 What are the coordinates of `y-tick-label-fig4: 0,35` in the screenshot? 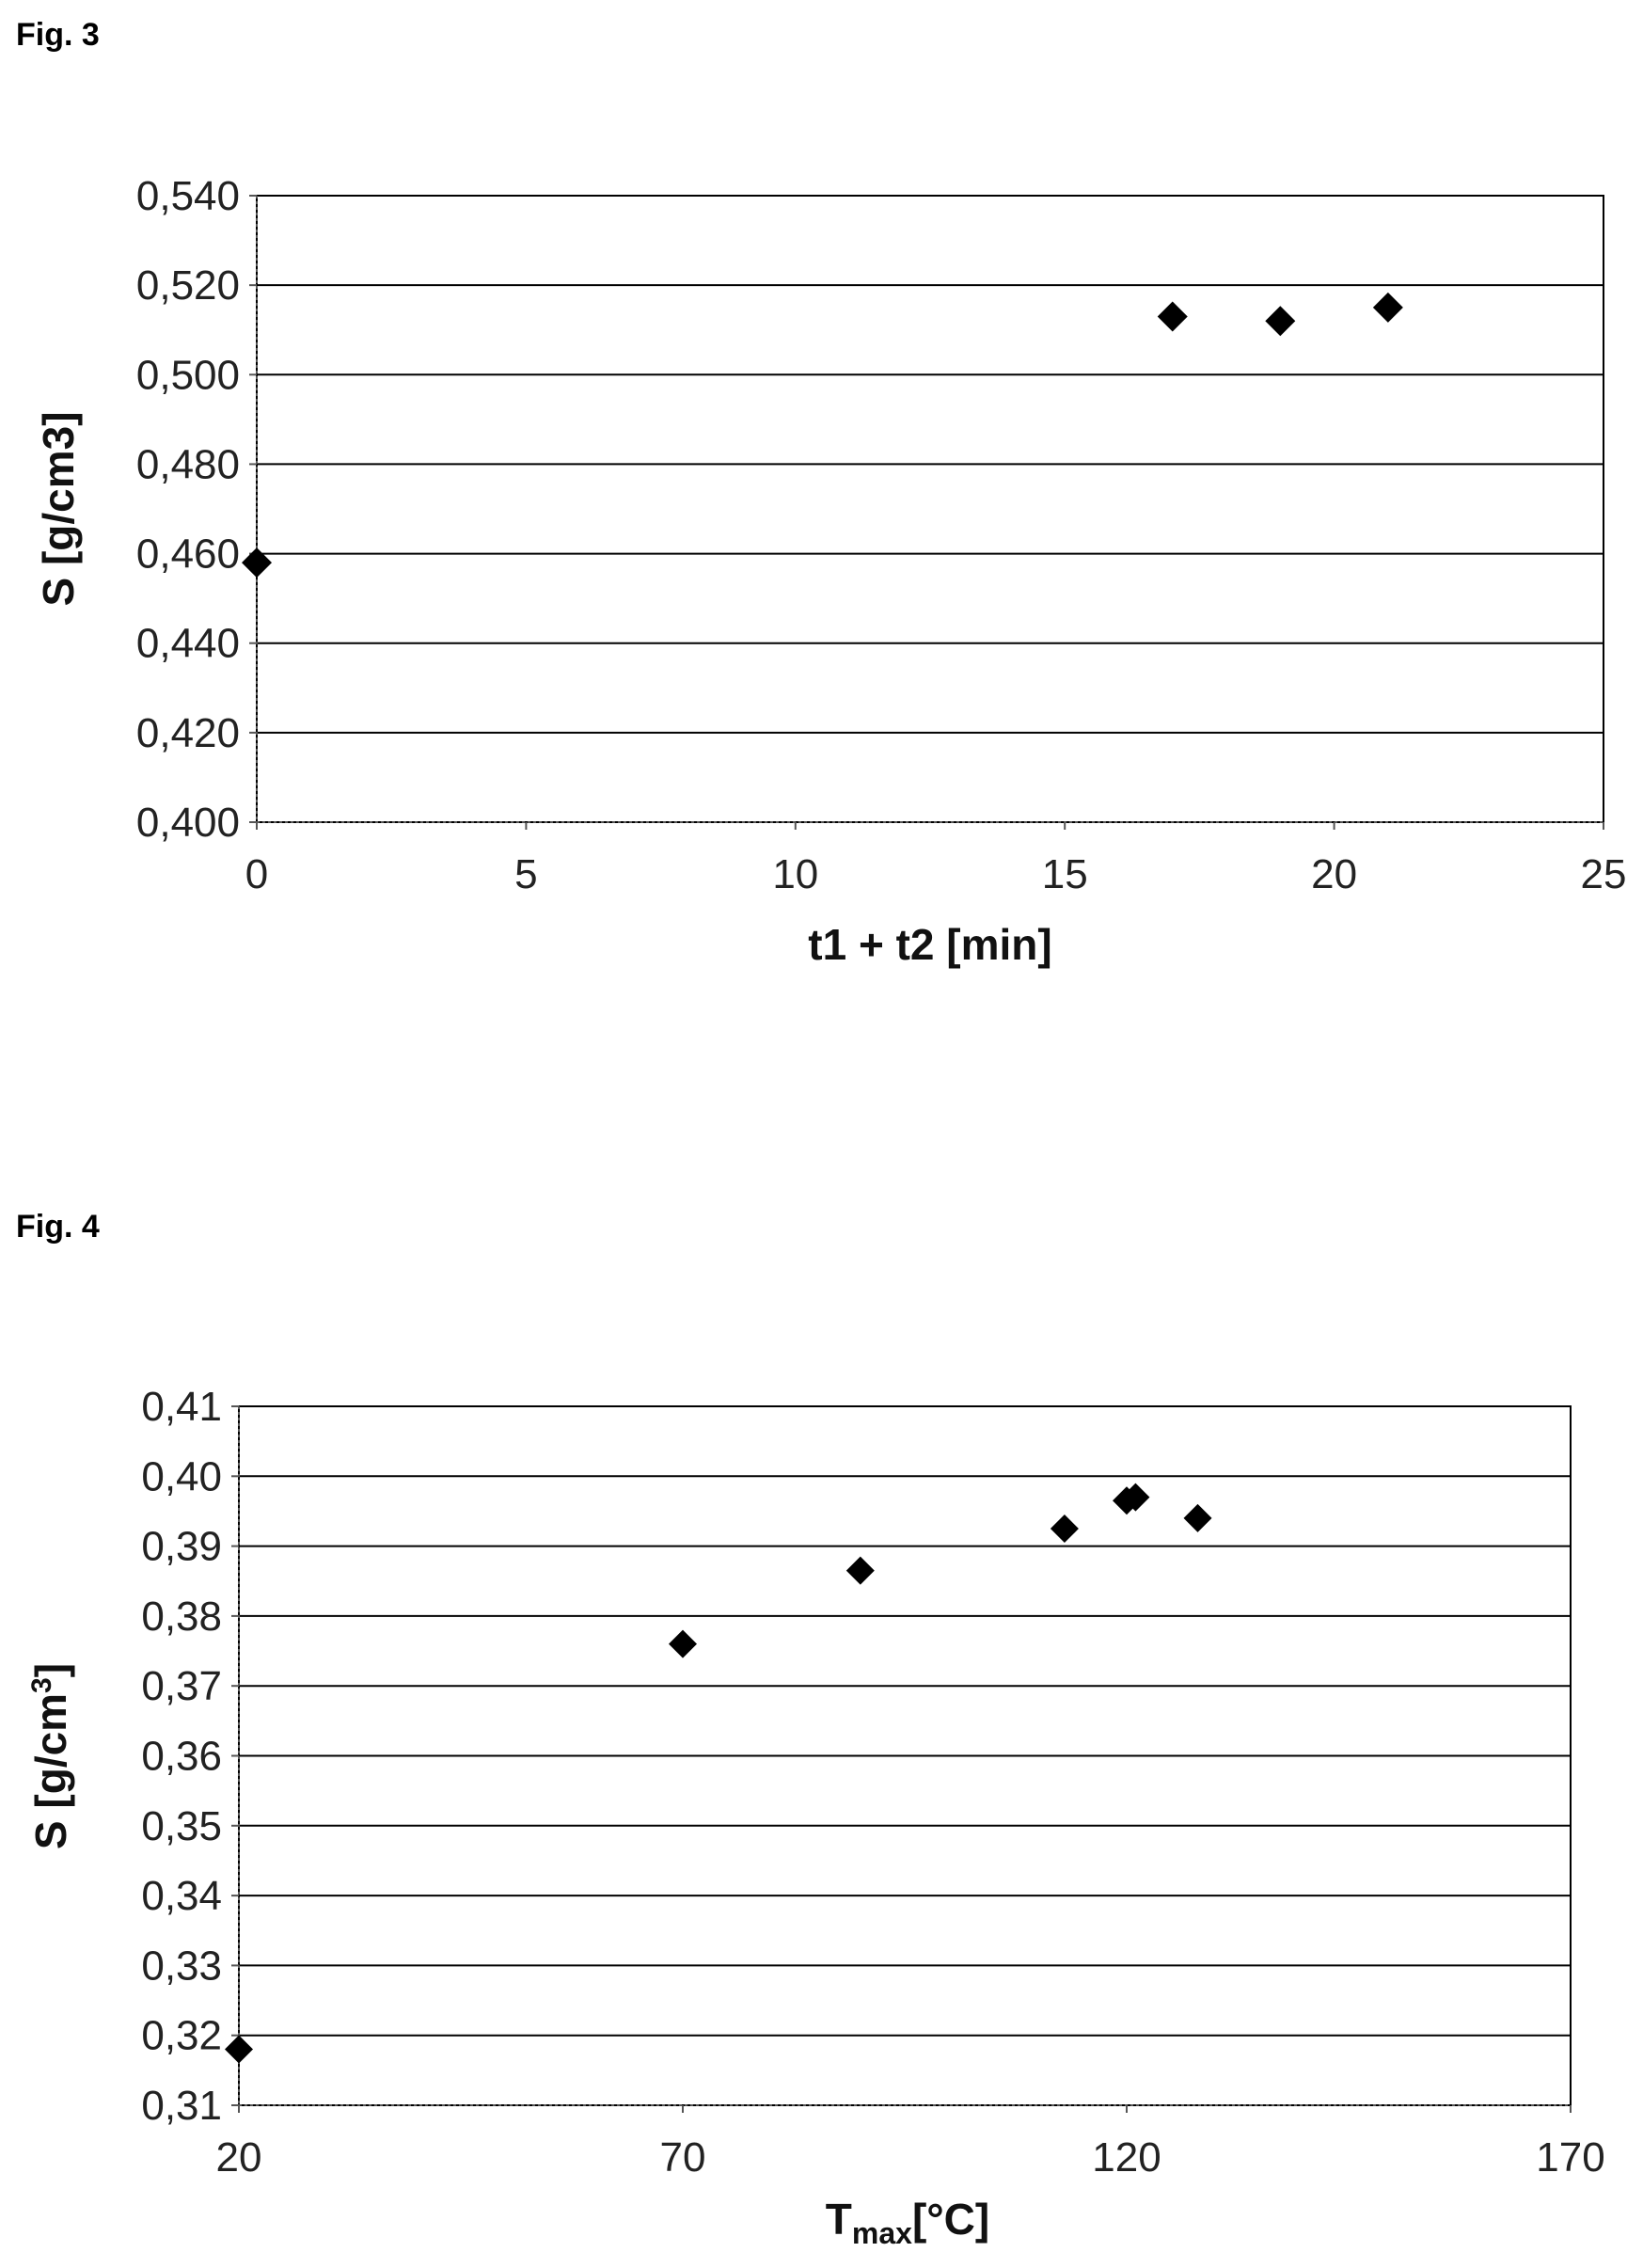 It's located at (181, 1826).